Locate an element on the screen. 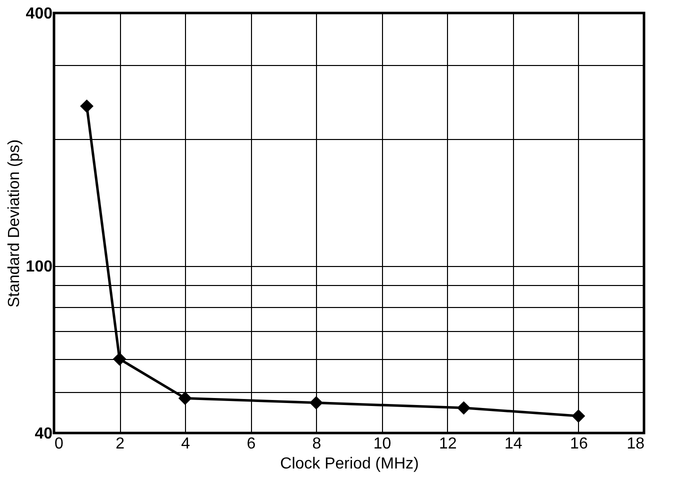 This screenshot has width=699, height=501. x-tick-label: 18 is located at coordinates (635, 444).